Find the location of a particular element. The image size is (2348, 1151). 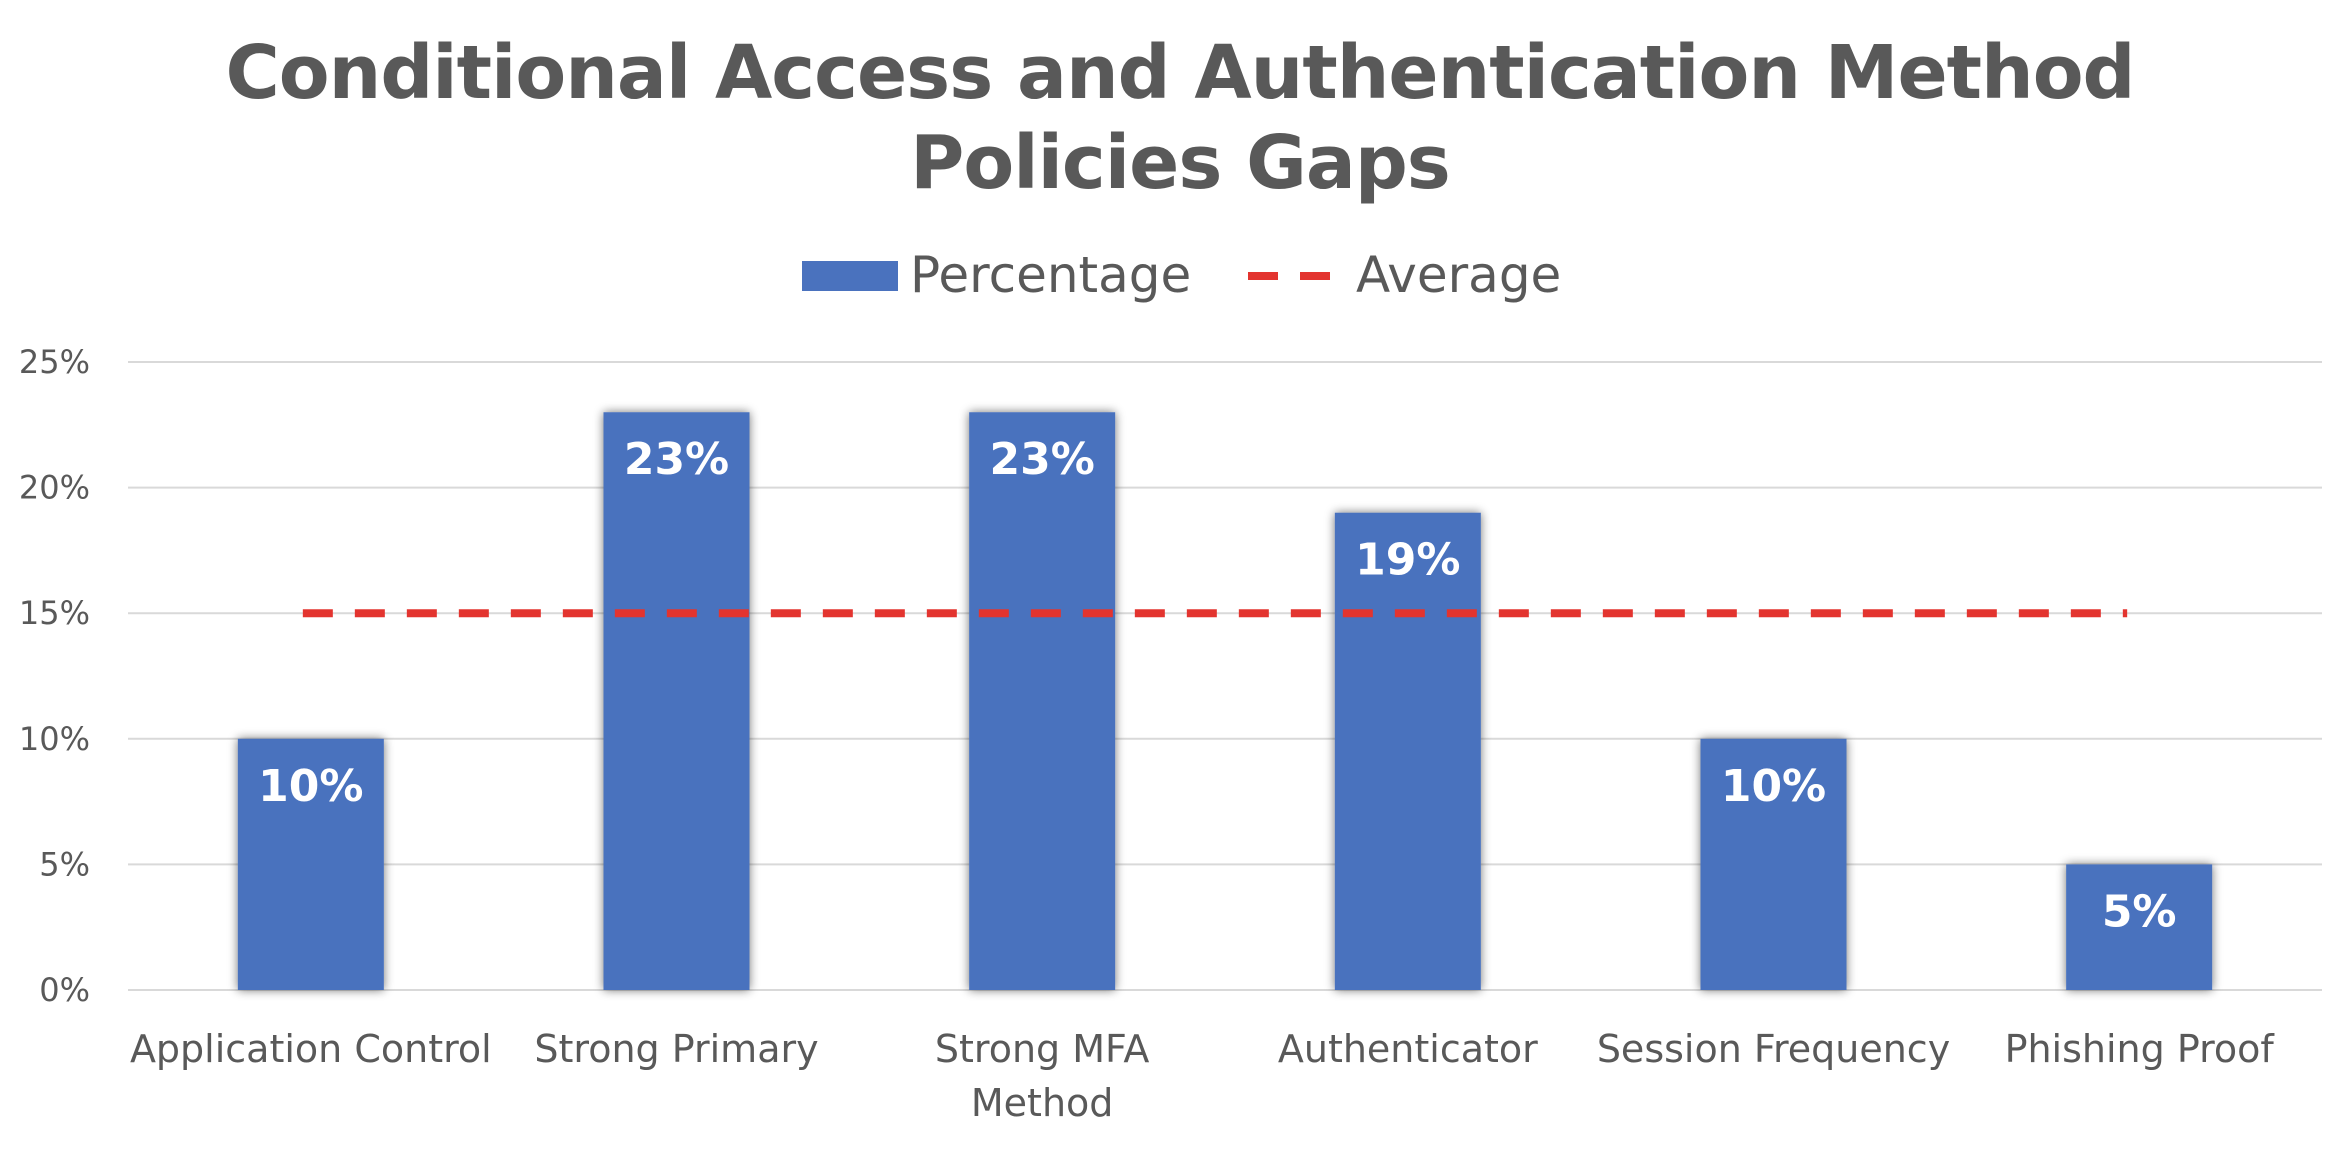

y-tick-label: 25% is located at coordinates (54, 362).